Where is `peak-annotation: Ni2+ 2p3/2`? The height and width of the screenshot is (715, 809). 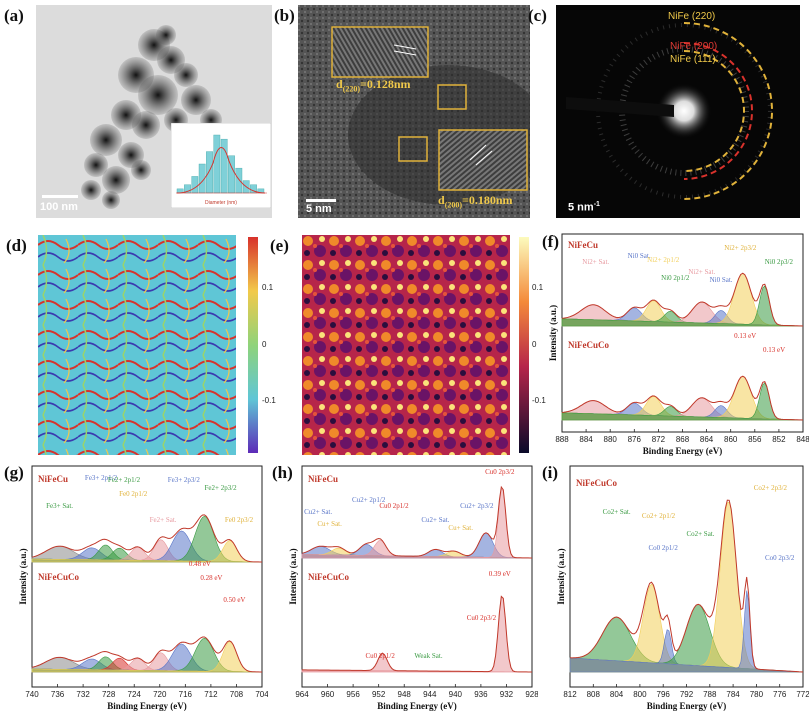
peak-annotation: Ni2+ 2p3/2 is located at coordinates (740, 248).